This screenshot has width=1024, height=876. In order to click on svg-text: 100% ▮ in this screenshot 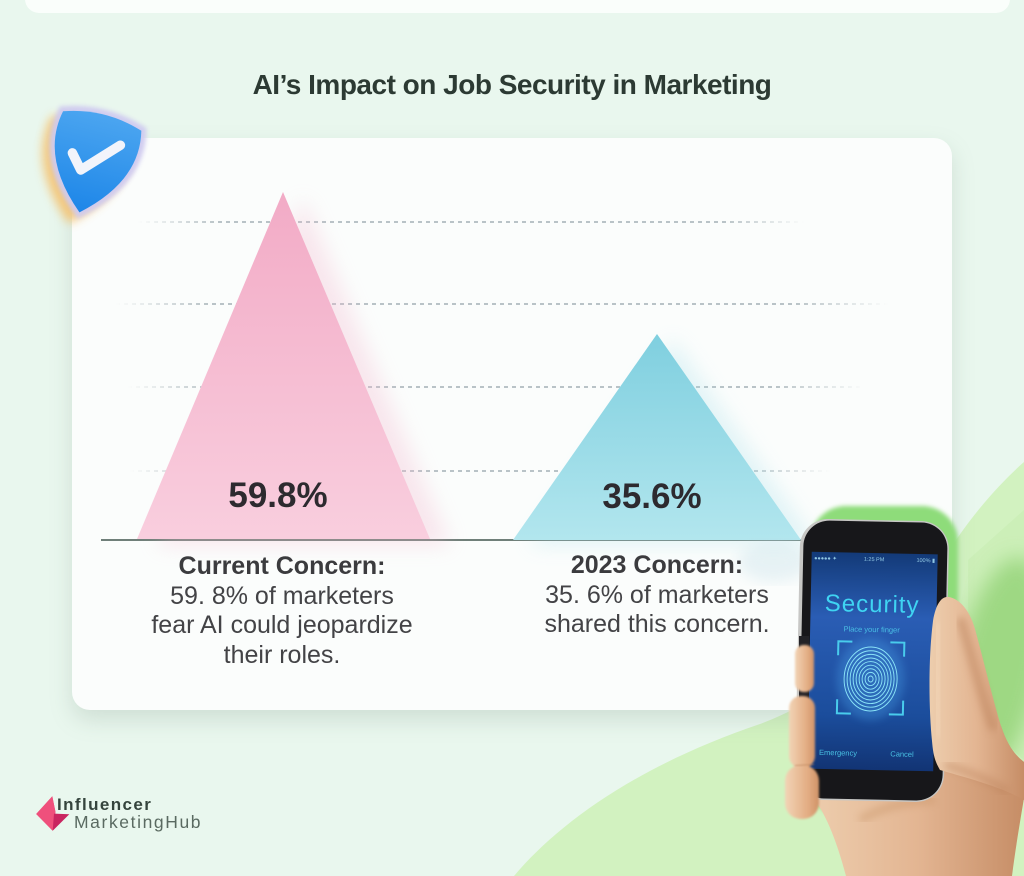, I will do `click(925, 561)`.